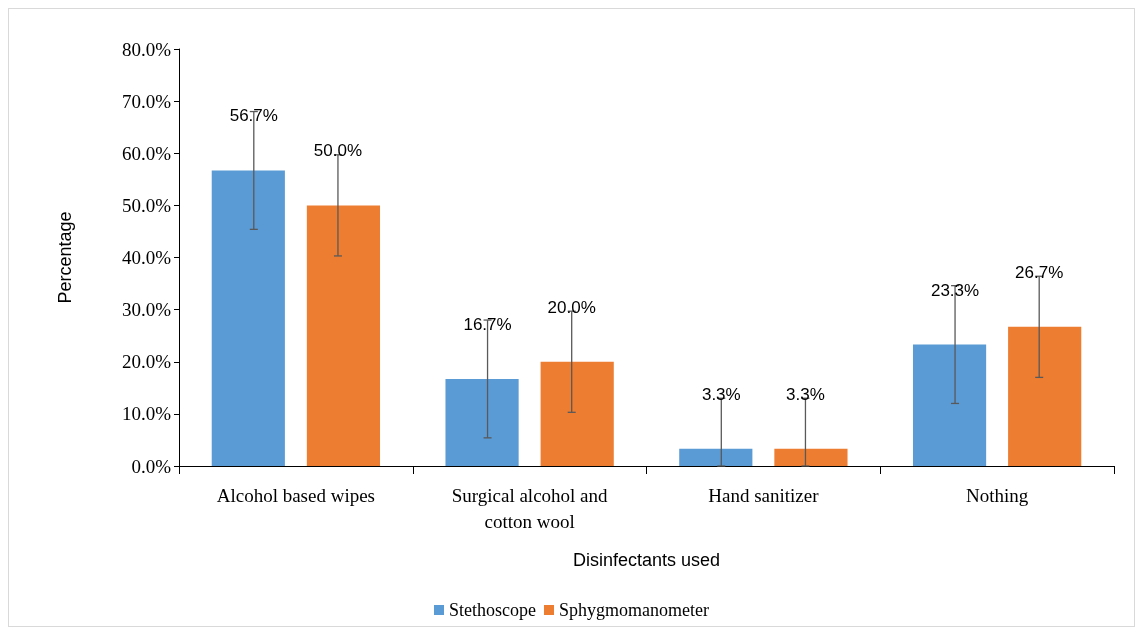 The height and width of the screenshot is (637, 1147). What do you see at coordinates (151, 466) in the screenshot?
I see `y-tick-label: 0.0%` at bounding box center [151, 466].